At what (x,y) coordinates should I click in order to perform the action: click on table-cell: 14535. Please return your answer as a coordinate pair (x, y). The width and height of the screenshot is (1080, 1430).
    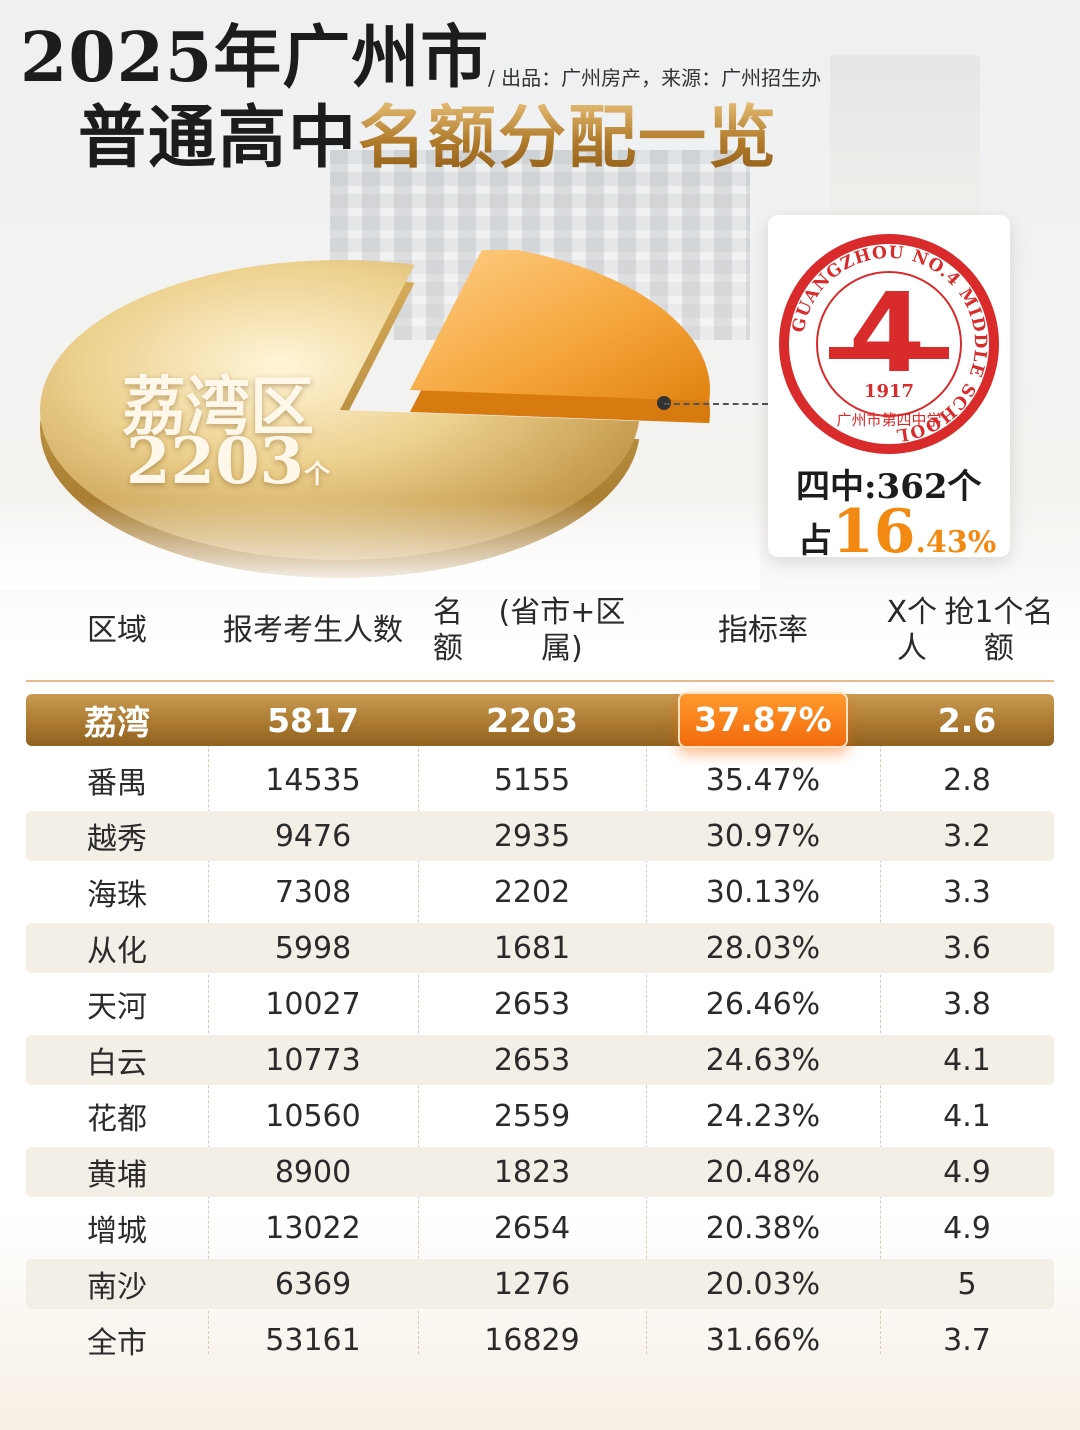
    Looking at the image, I should click on (313, 780).